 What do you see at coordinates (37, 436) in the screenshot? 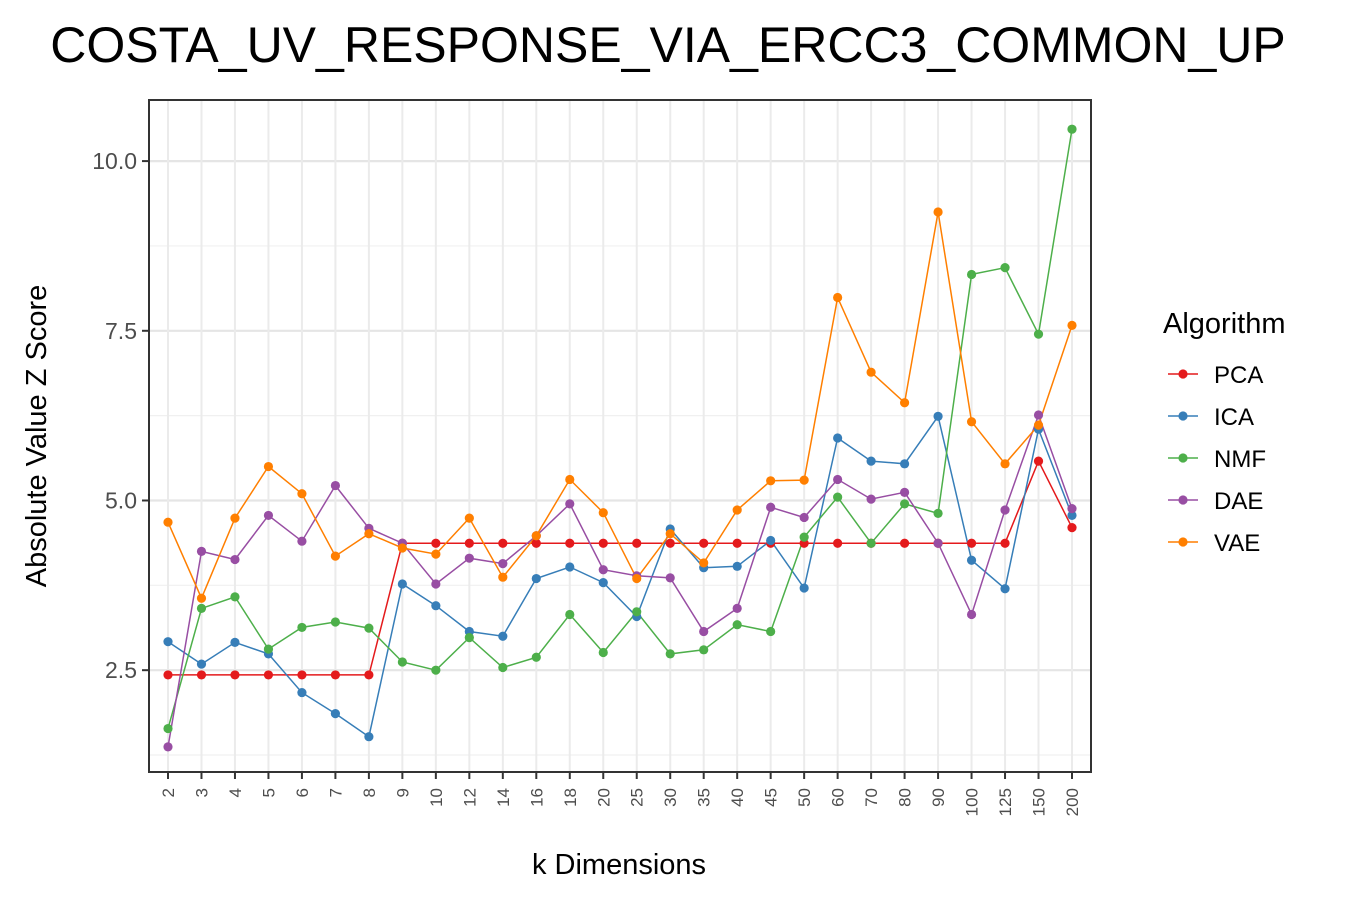
I see `y-axis-title: Absolute Value Z Score` at bounding box center [37, 436].